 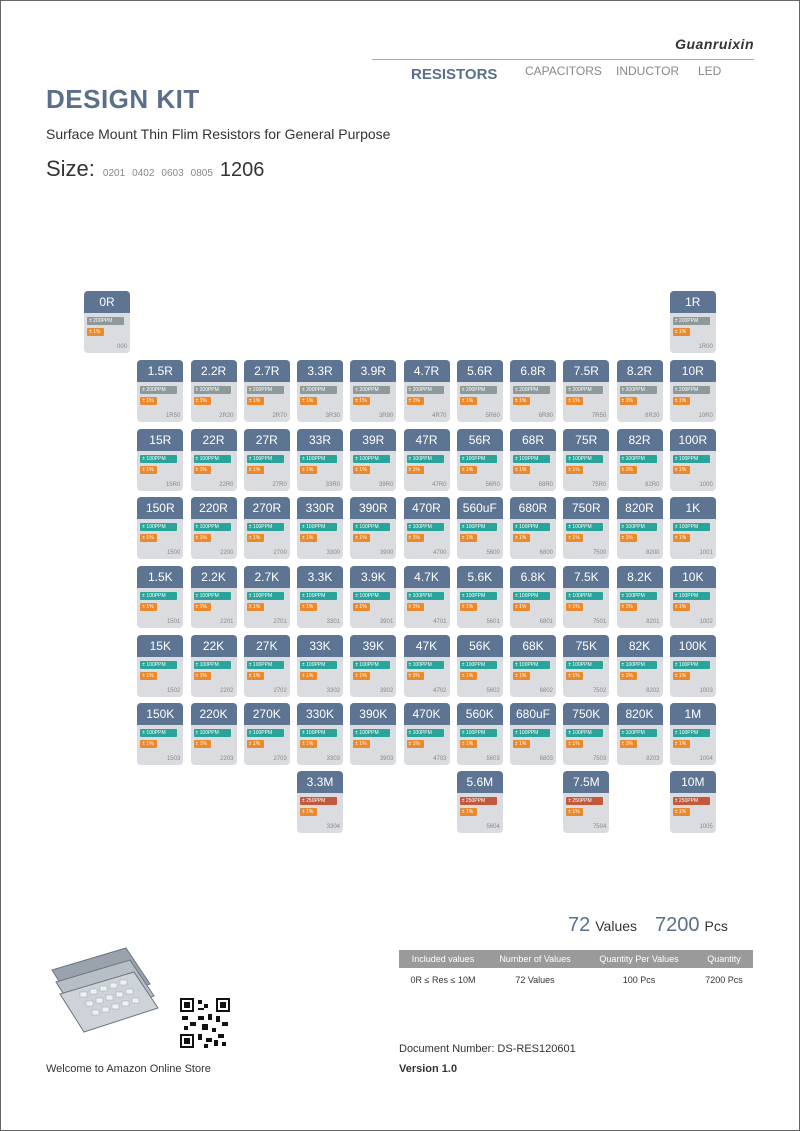 I want to click on tcr-badge: ± 200PPM, so click(x=265, y=390).